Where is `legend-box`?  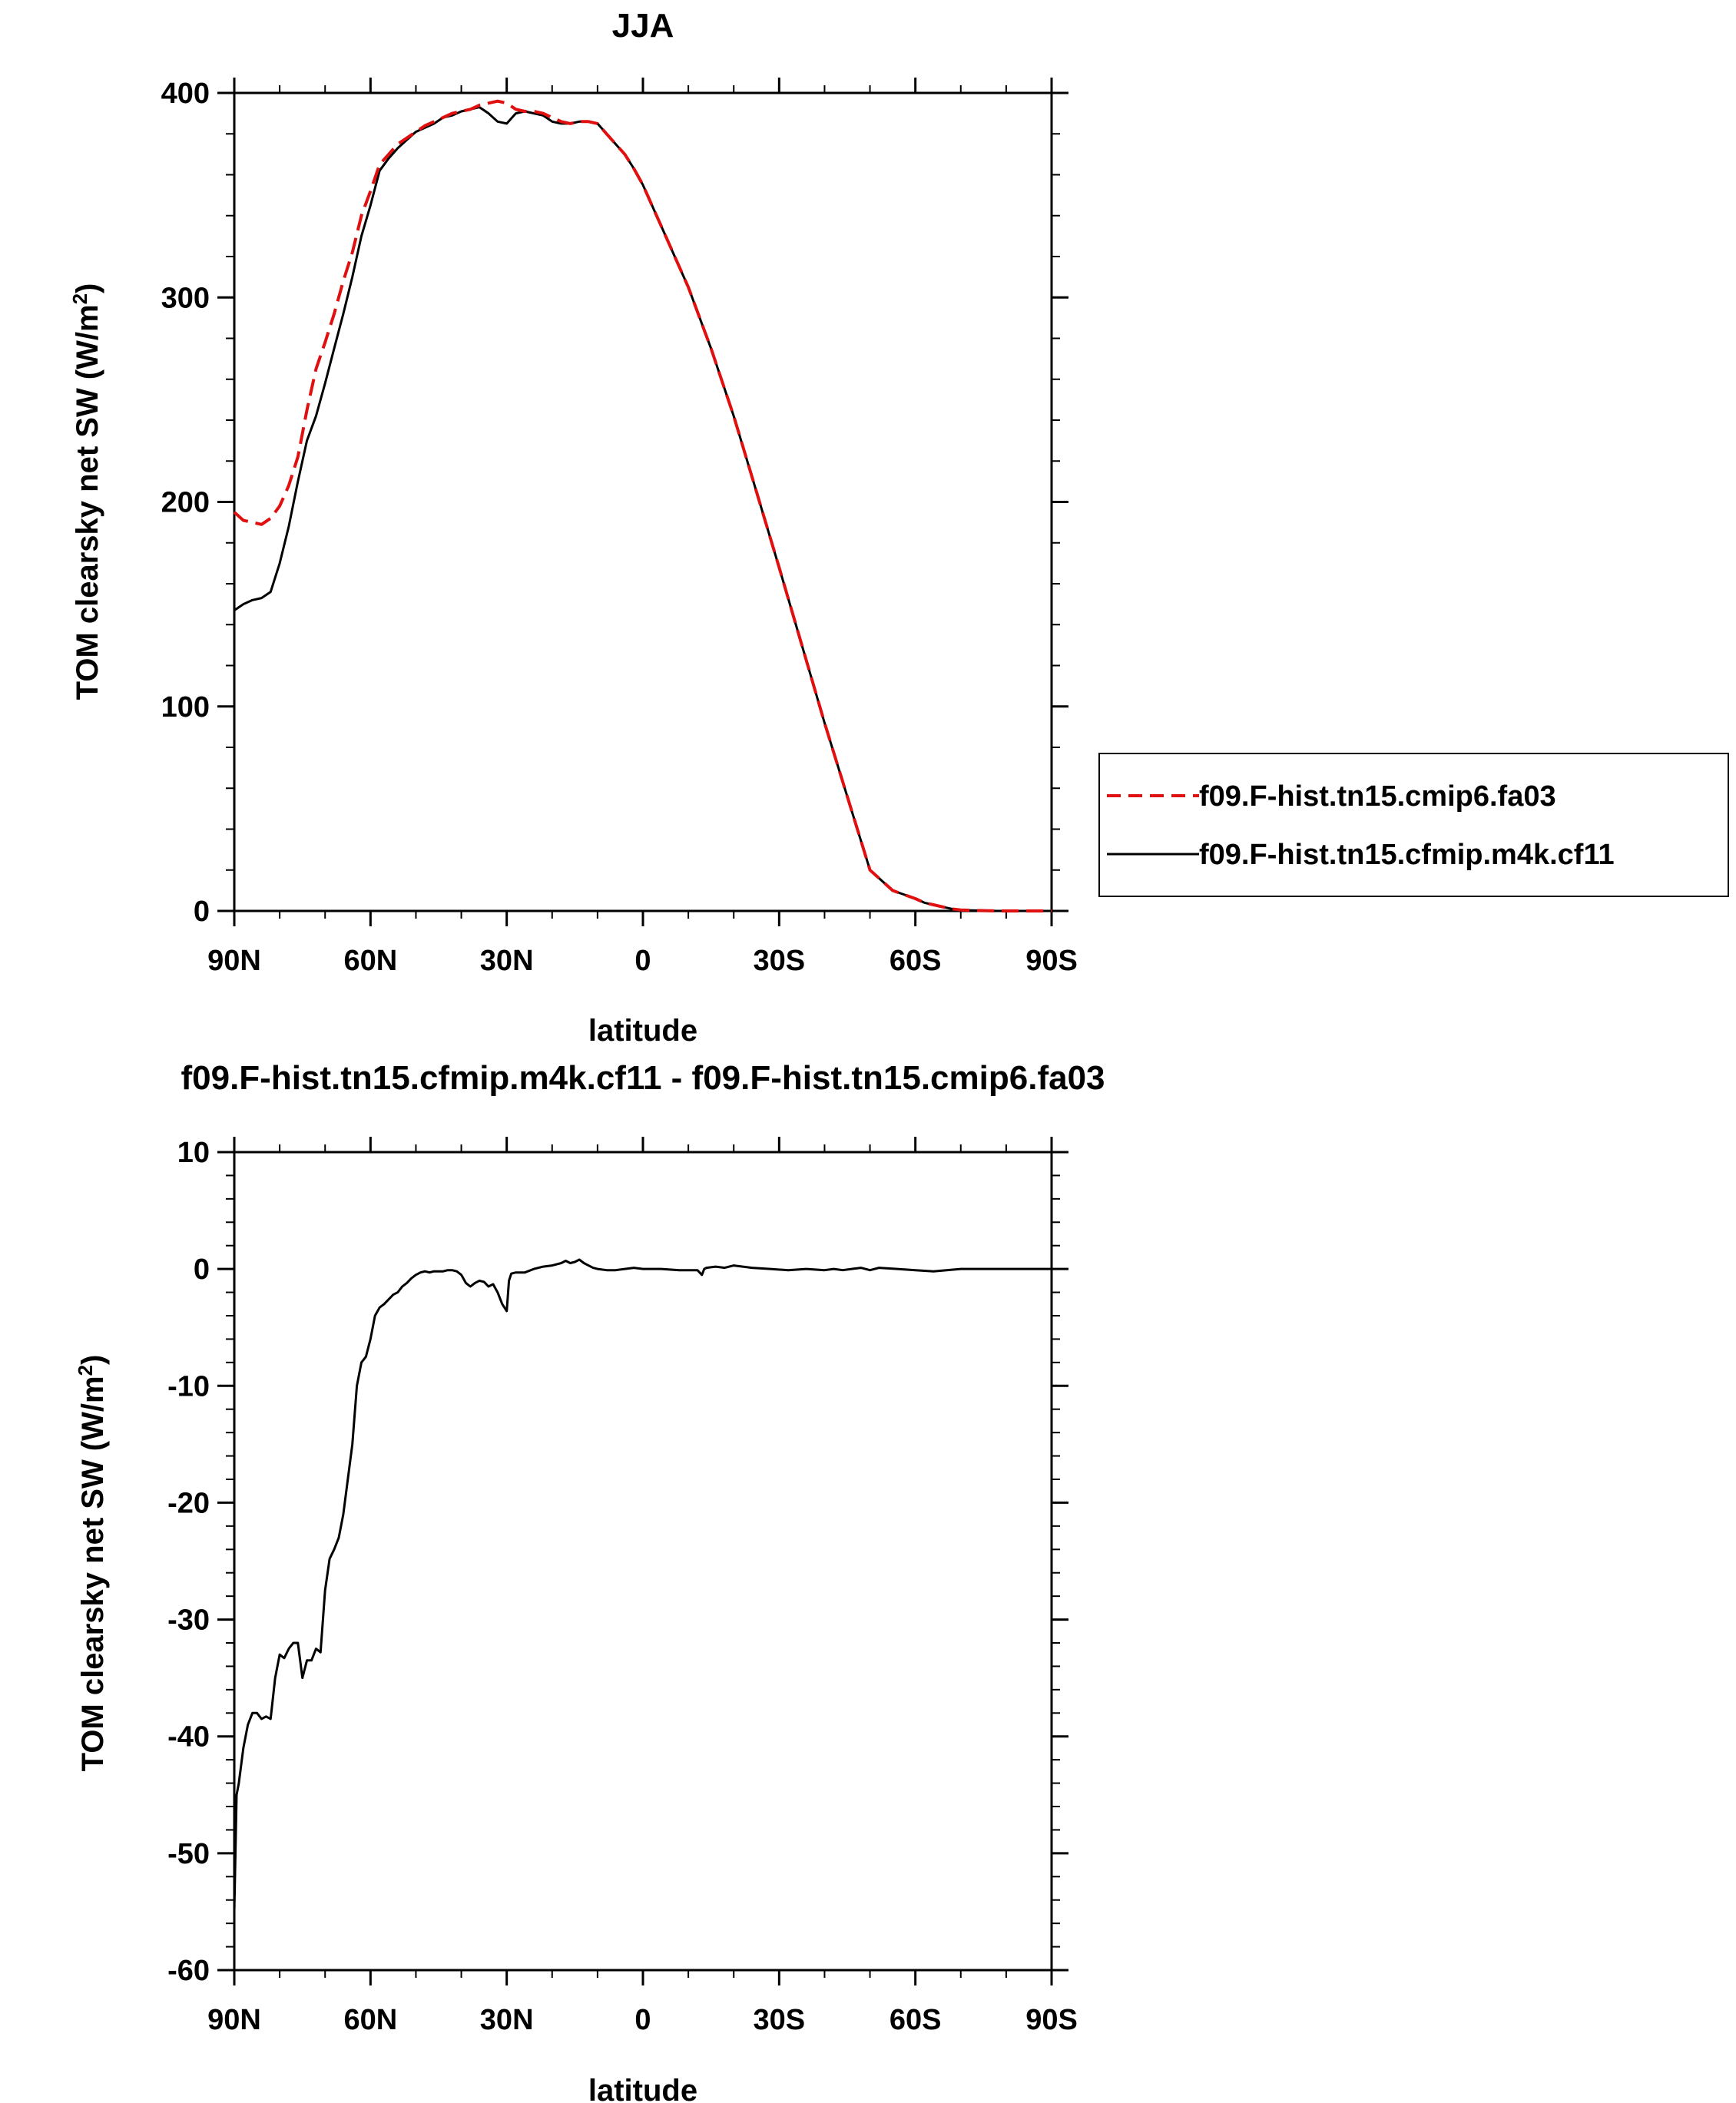 legend-box is located at coordinates (1414, 825).